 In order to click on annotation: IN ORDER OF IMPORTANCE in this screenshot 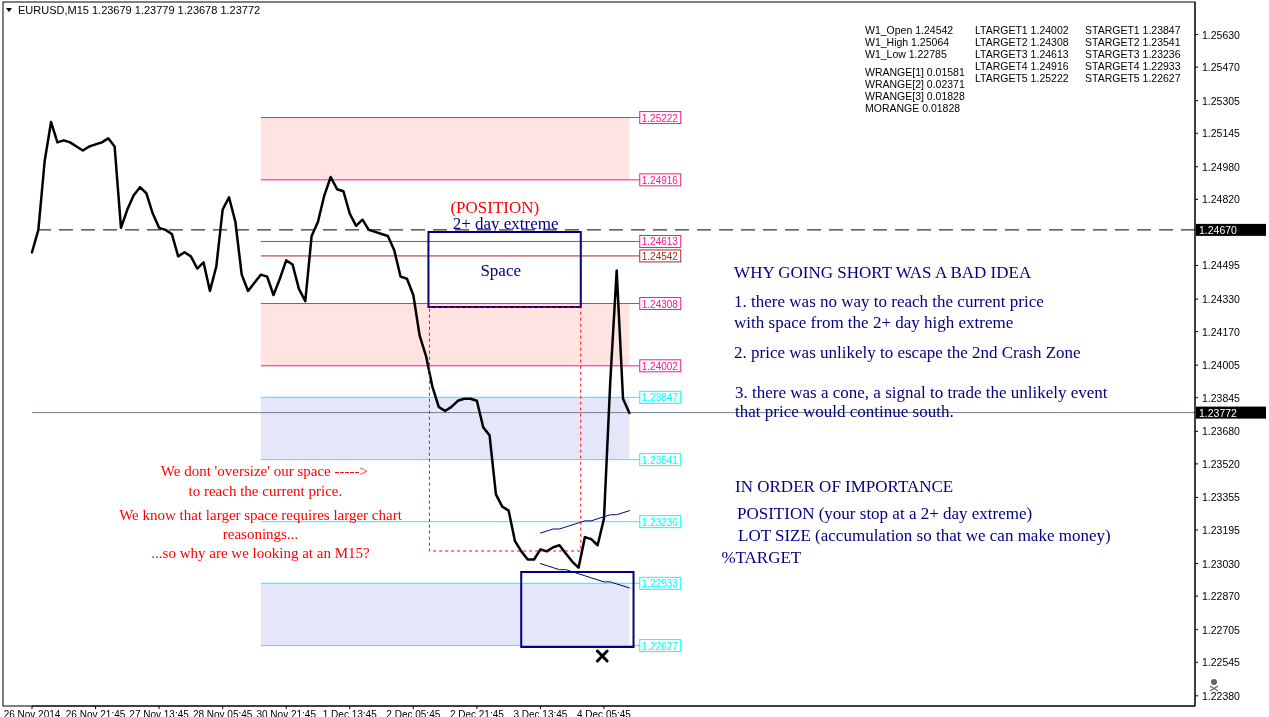, I will do `click(844, 486)`.